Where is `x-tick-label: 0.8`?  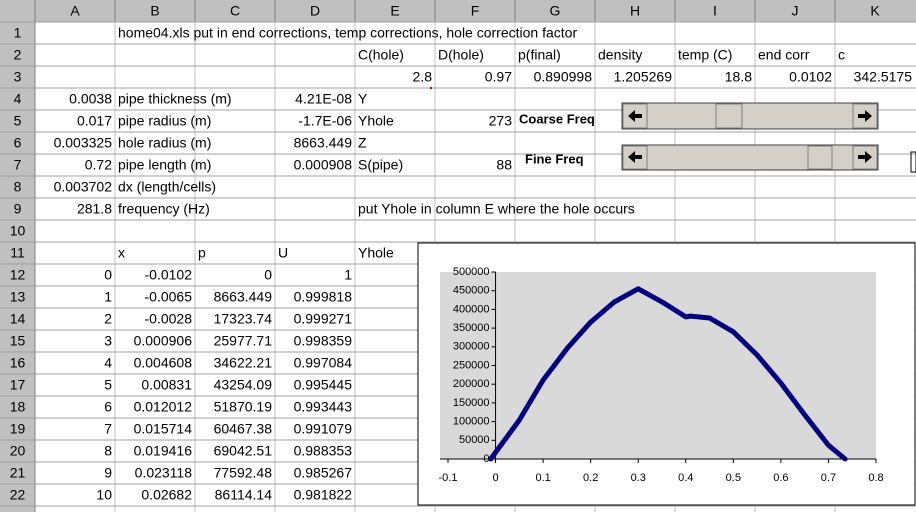
x-tick-label: 0.8 is located at coordinates (875, 478).